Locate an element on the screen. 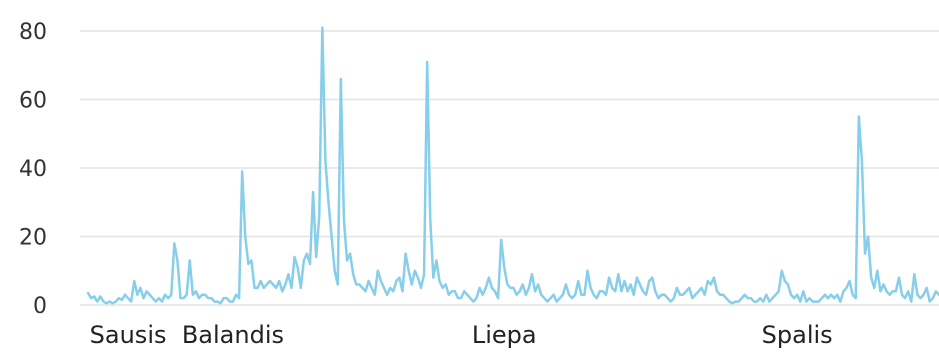  x-axis-category-labels: Sausis Balandis Liepa Spalis is located at coordinates (461, 335).